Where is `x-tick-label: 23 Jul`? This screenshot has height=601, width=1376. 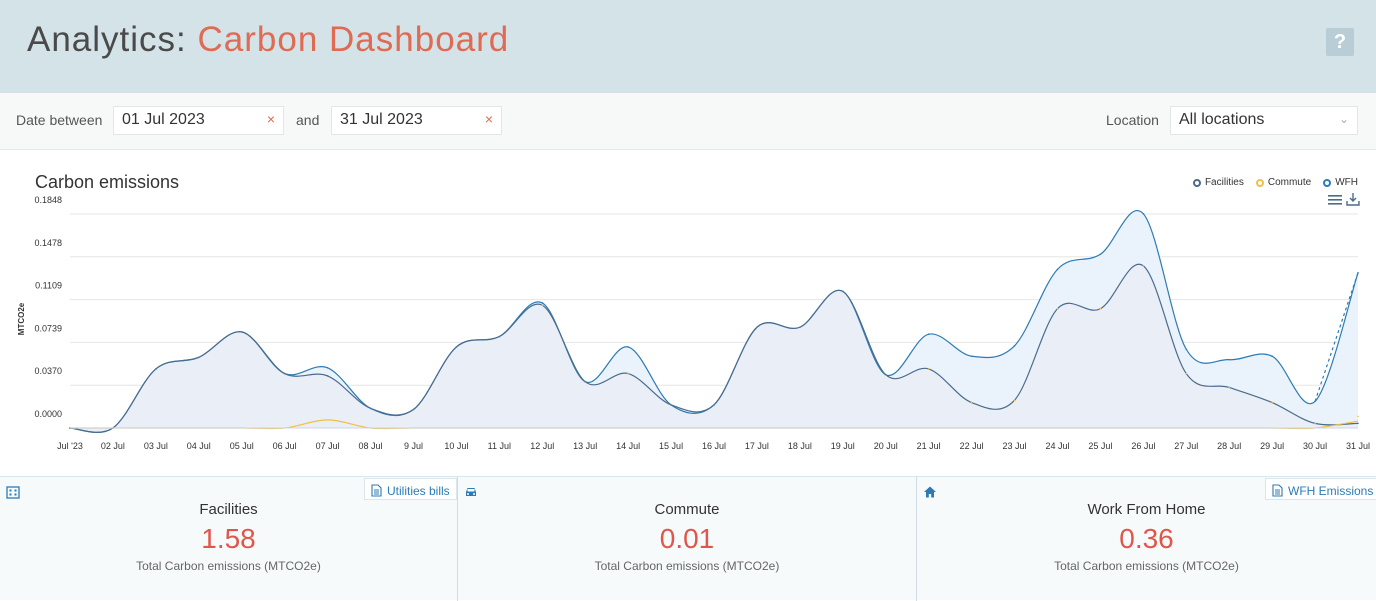 x-tick-label: 23 Jul is located at coordinates (1015, 446).